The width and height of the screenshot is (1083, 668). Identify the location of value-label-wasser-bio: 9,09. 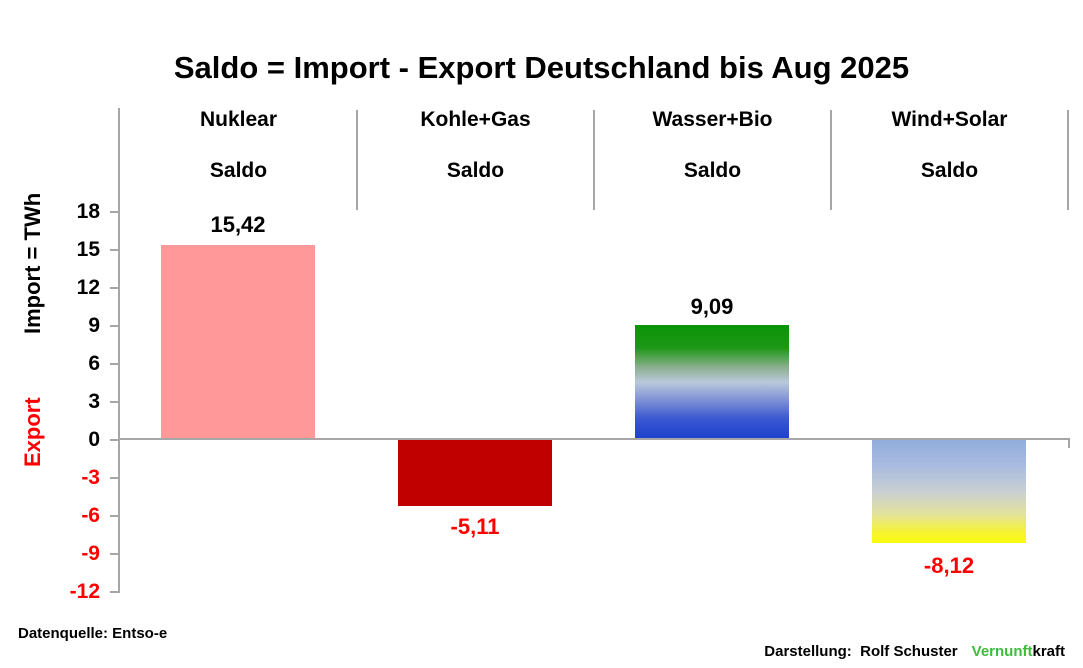
(712, 306).